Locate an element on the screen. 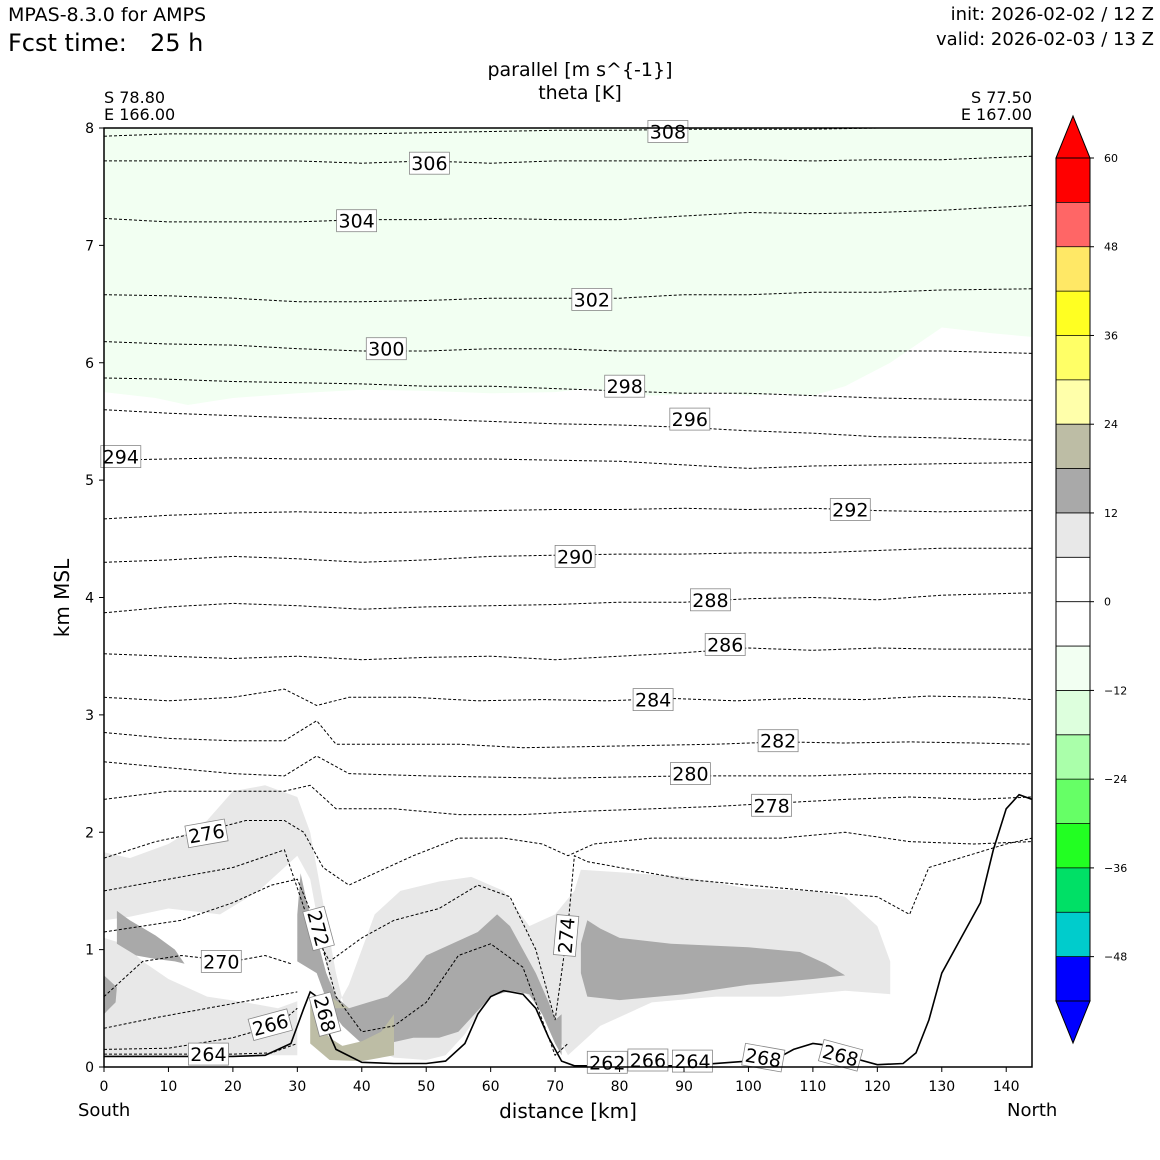 The image size is (1160, 1160). theta-label-text: 300 is located at coordinates (386, 350).